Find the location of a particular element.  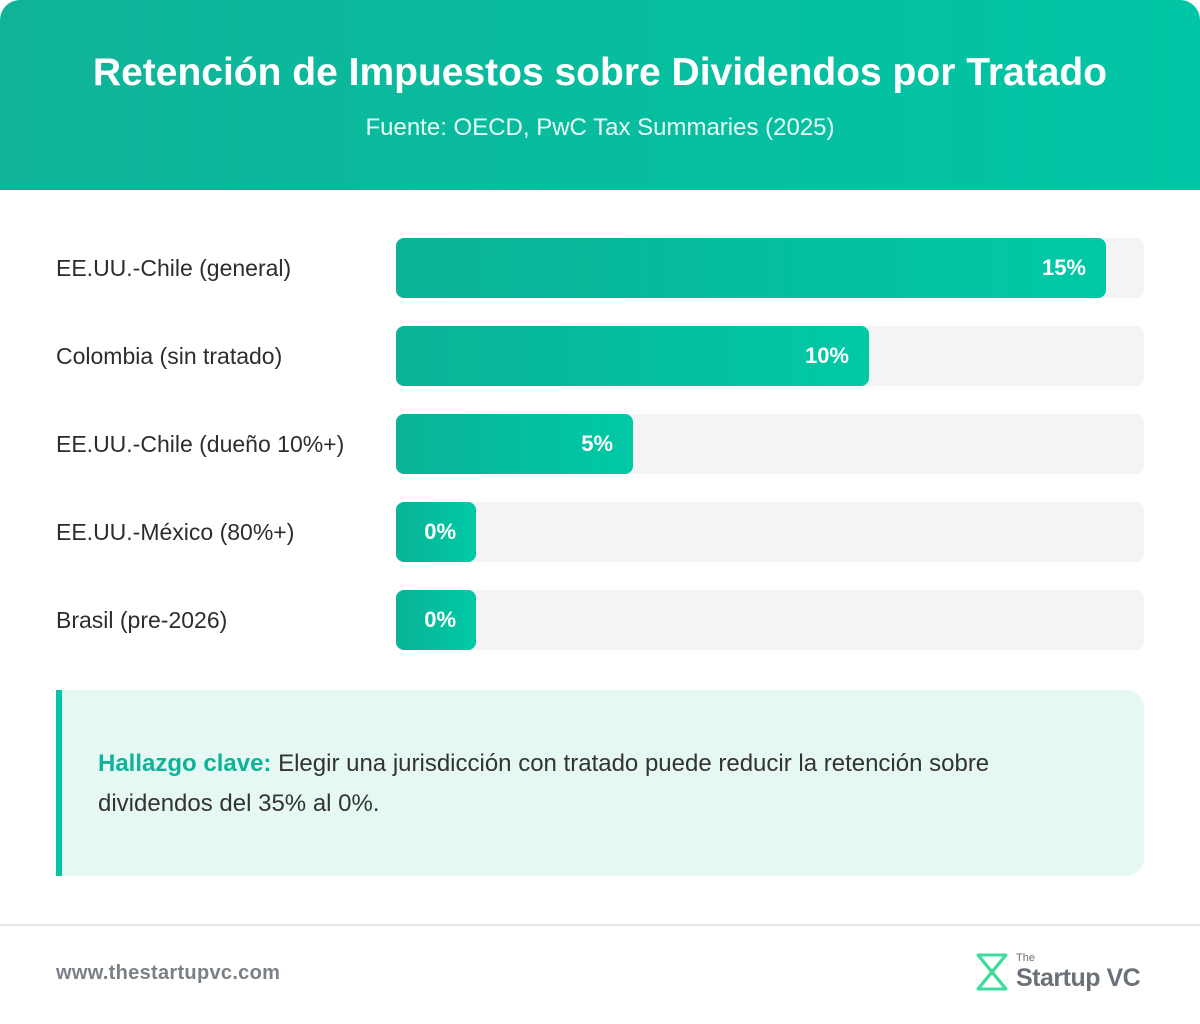

footer-divider is located at coordinates (600, 925).